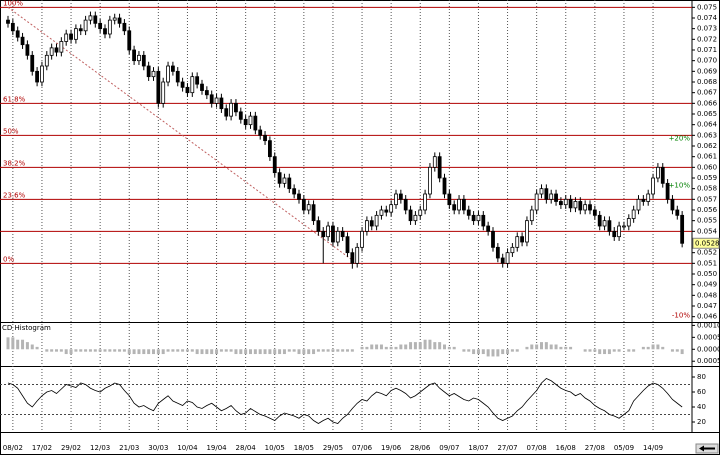 The height and width of the screenshot is (455, 720). I want to click on y-tick-label: 0.048, so click(707, 295).